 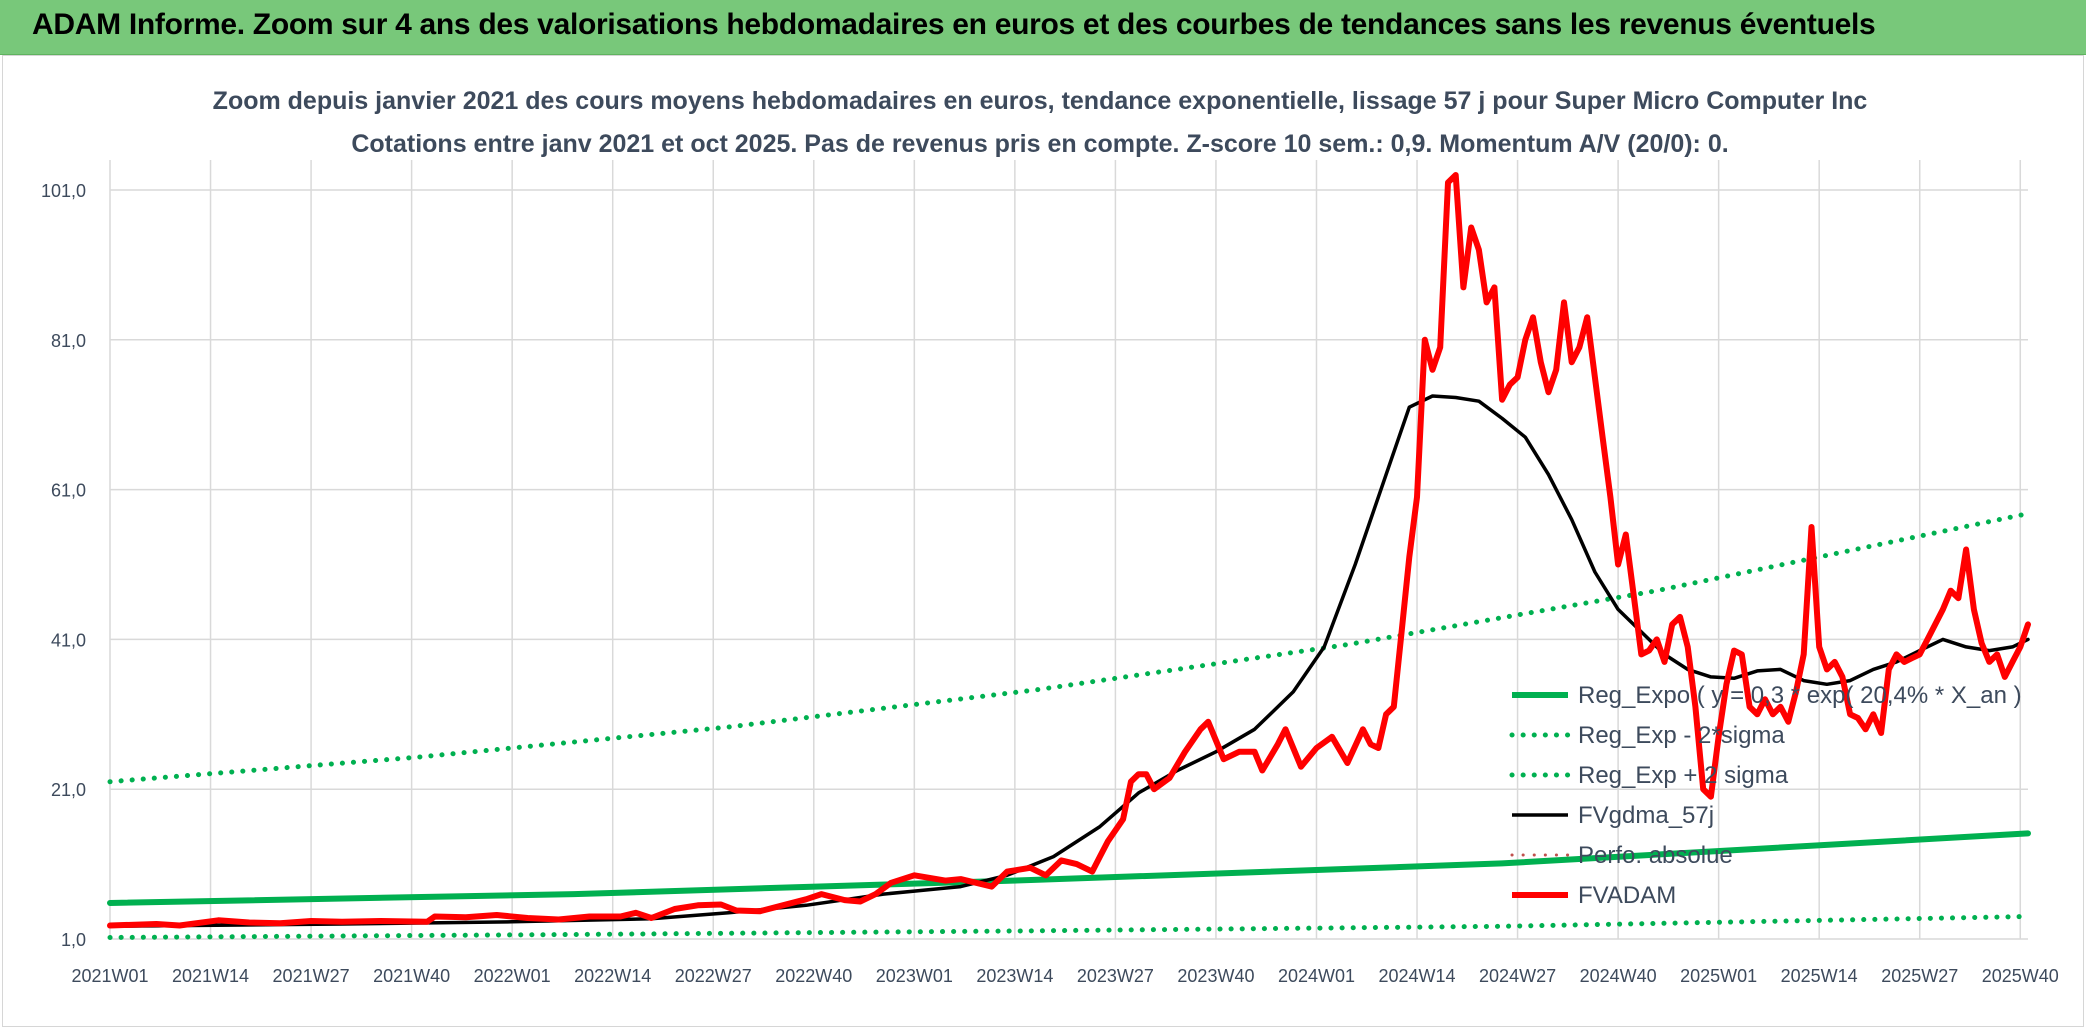 What do you see at coordinates (1014, 976) in the screenshot?
I see `x-tick-label: 2023W14` at bounding box center [1014, 976].